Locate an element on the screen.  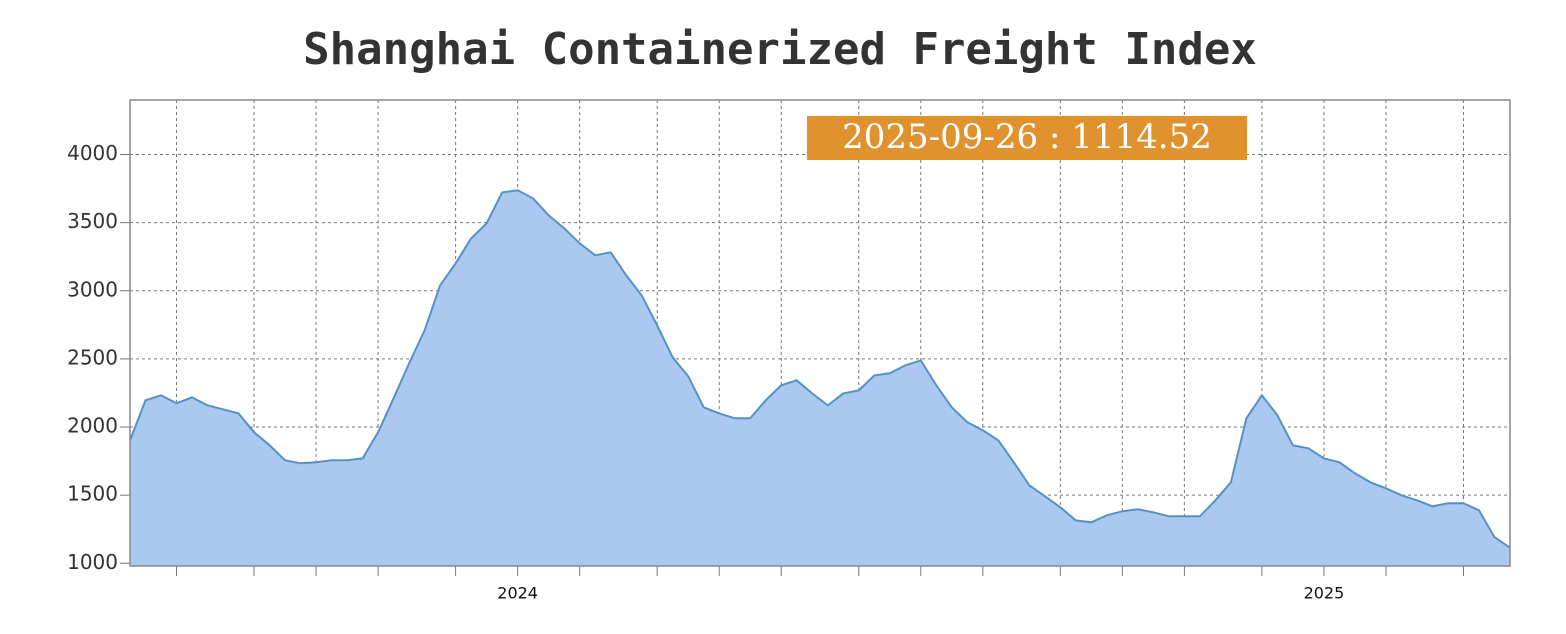
x-tick-label: 2025 is located at coordinates (1324, 593).